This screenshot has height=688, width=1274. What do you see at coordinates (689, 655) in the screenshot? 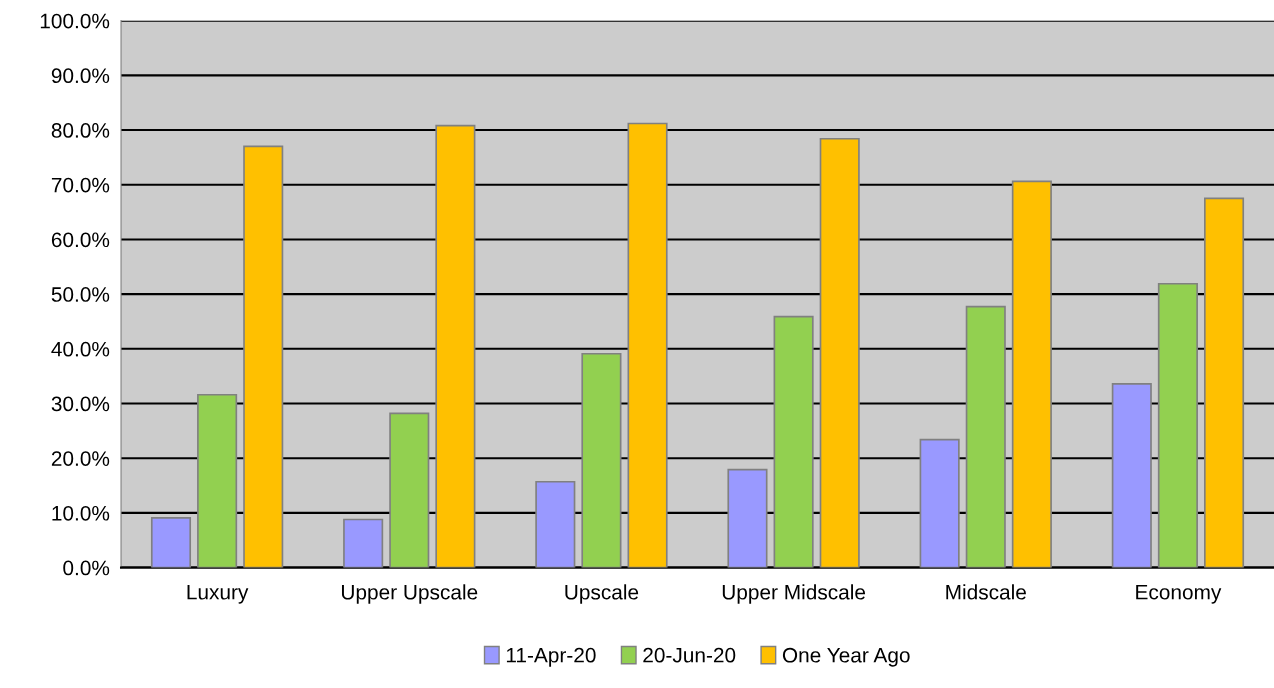
I see `legend-label: 20-Jun-20` at bounding box center [689, 655].